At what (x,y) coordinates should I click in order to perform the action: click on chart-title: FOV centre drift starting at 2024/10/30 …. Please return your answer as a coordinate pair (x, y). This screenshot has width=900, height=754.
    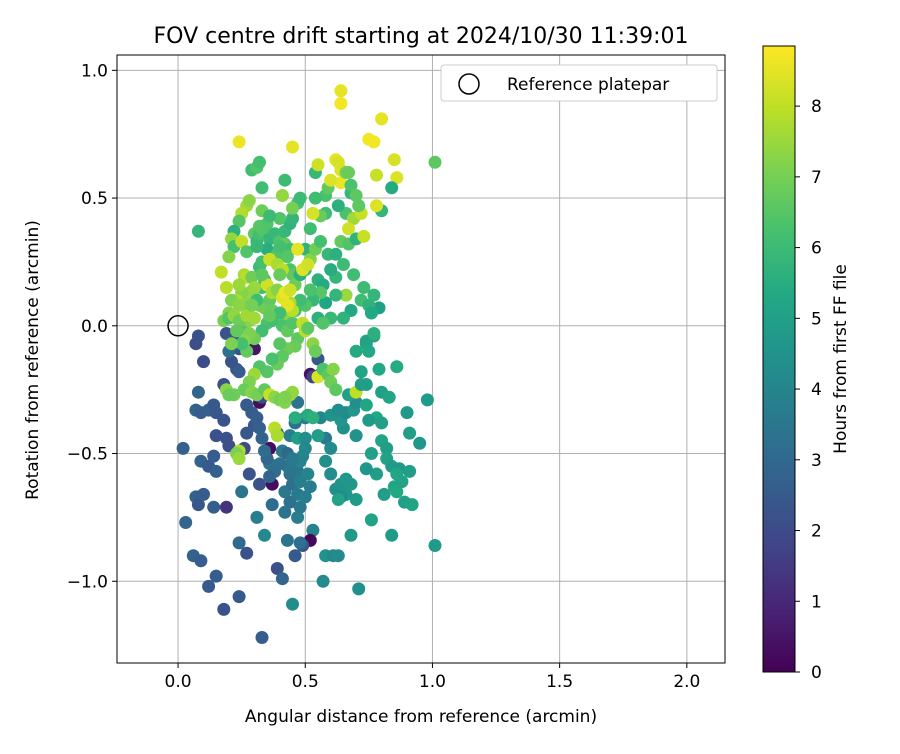
    Looking at the image, I should click on (421, 36).